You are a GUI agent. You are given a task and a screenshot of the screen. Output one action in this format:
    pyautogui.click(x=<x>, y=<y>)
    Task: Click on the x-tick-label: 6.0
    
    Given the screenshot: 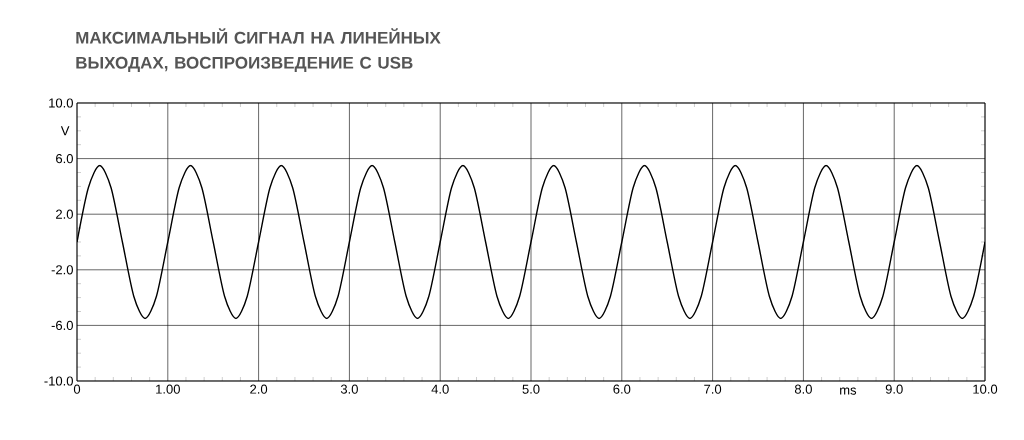 What is the action you would take?
    pyautogui.click(x=622, y=389)
    